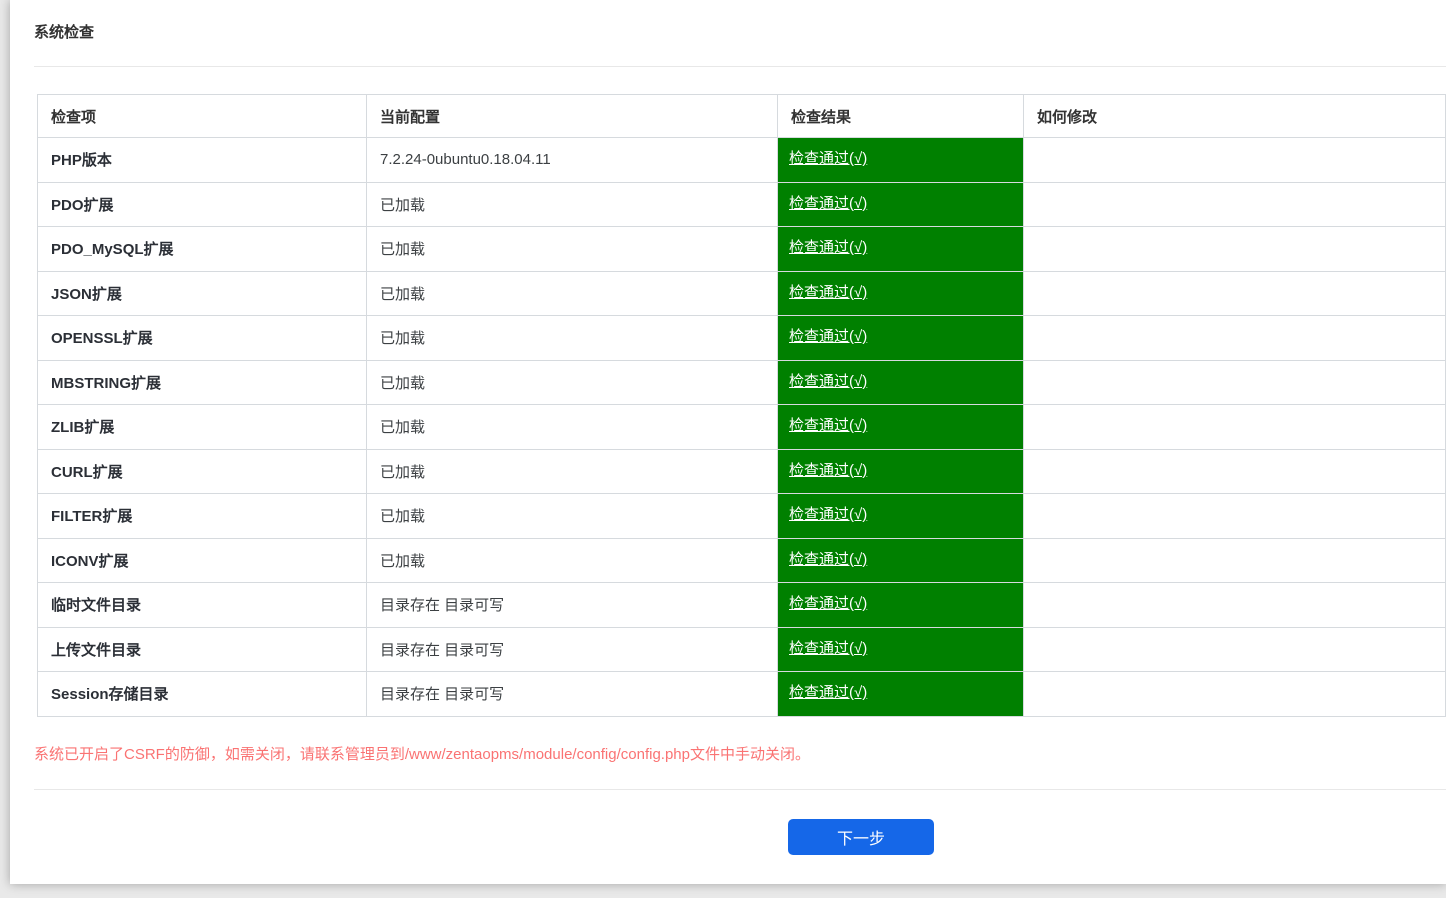  What do you see at coordinates (572, 160) in the screenshot?
I see `current-config-cell: 7.2.24-0ubuntu0.18.04.11` at bounding box center [572, 160].